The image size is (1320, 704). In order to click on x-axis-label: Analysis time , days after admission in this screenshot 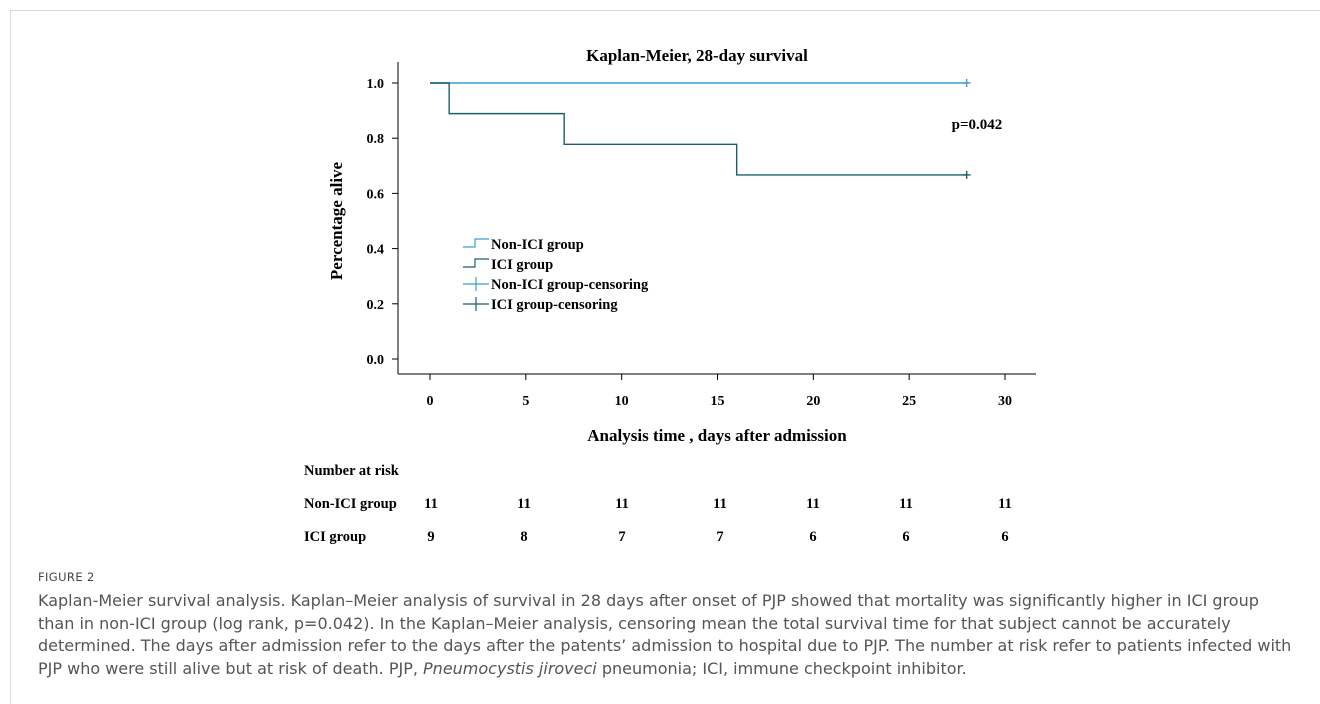, I will do `click(717, 435)`.